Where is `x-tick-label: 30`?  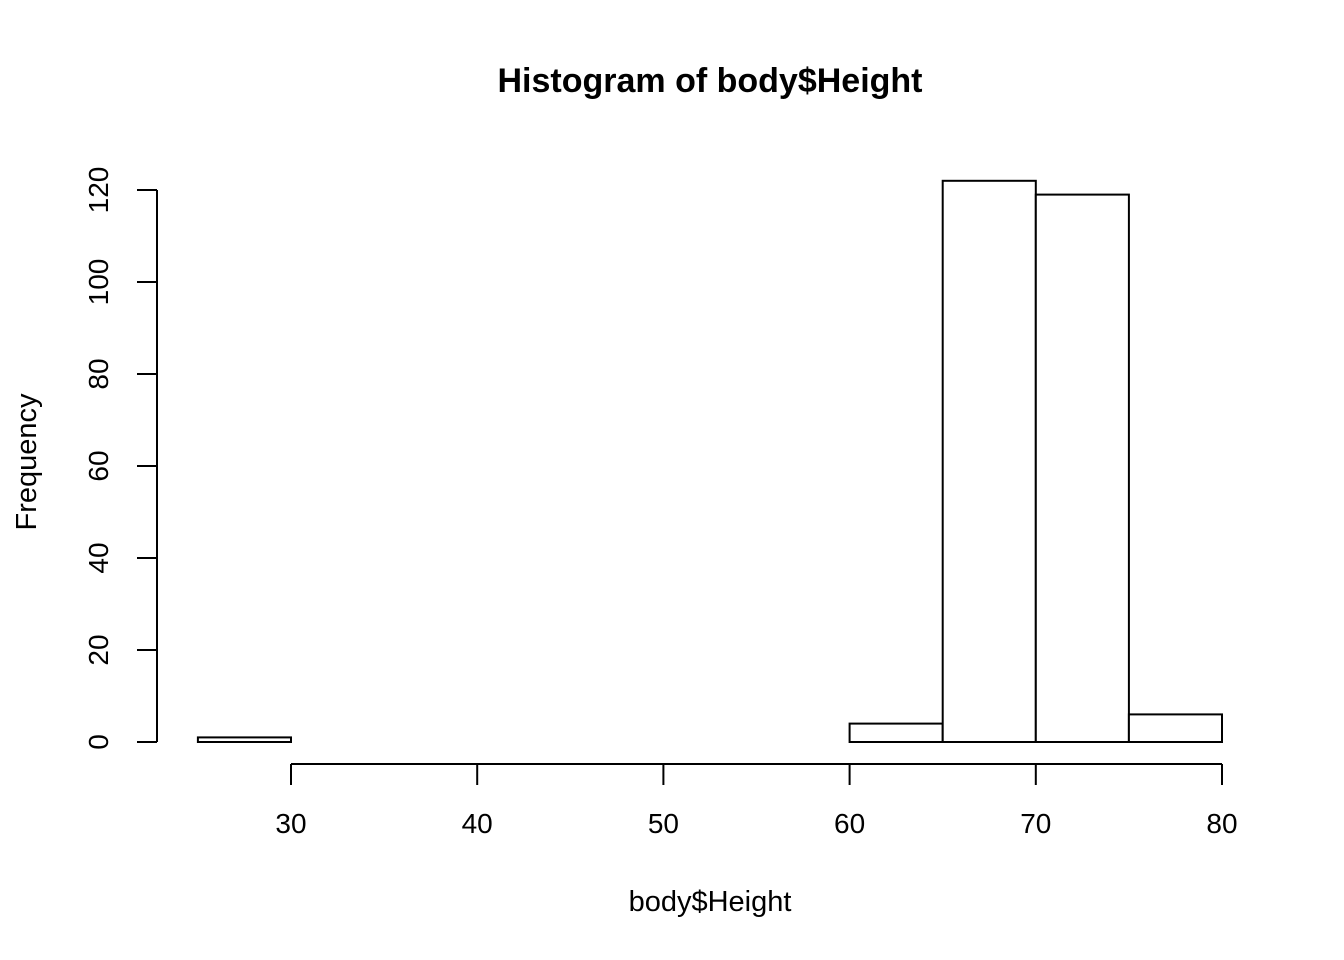 x-tick-label: 30 is located at coordinates (290, 823).